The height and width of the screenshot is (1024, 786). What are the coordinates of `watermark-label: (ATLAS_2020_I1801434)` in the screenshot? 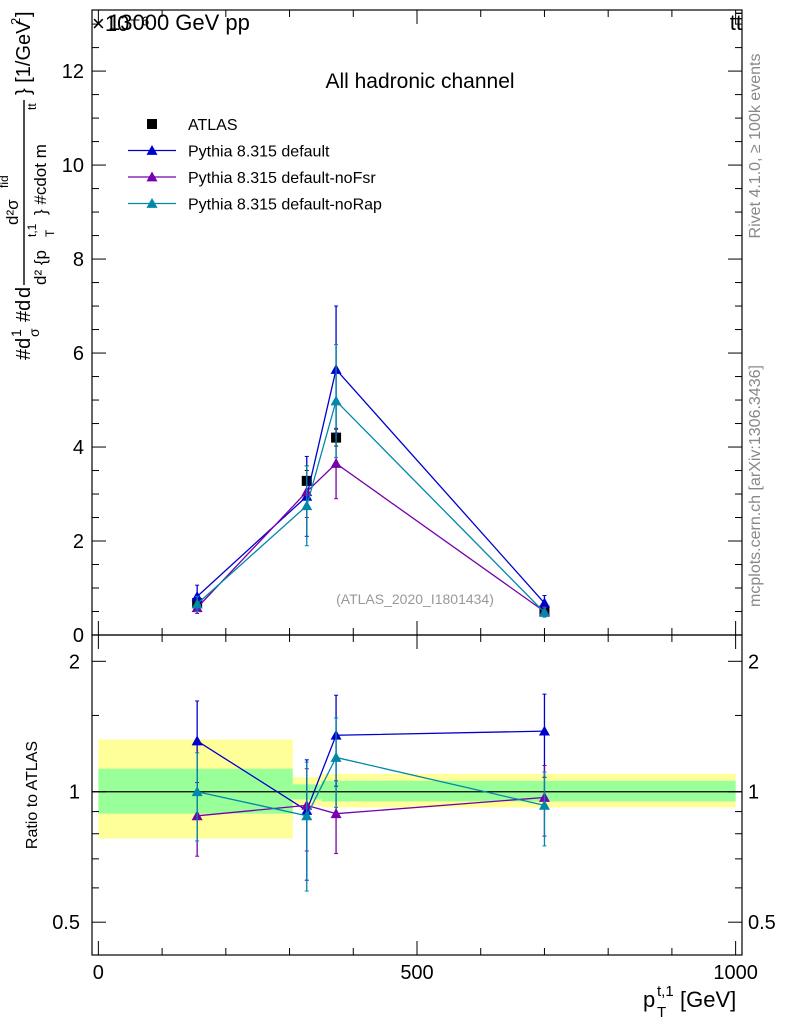 It's located at (415, 599).